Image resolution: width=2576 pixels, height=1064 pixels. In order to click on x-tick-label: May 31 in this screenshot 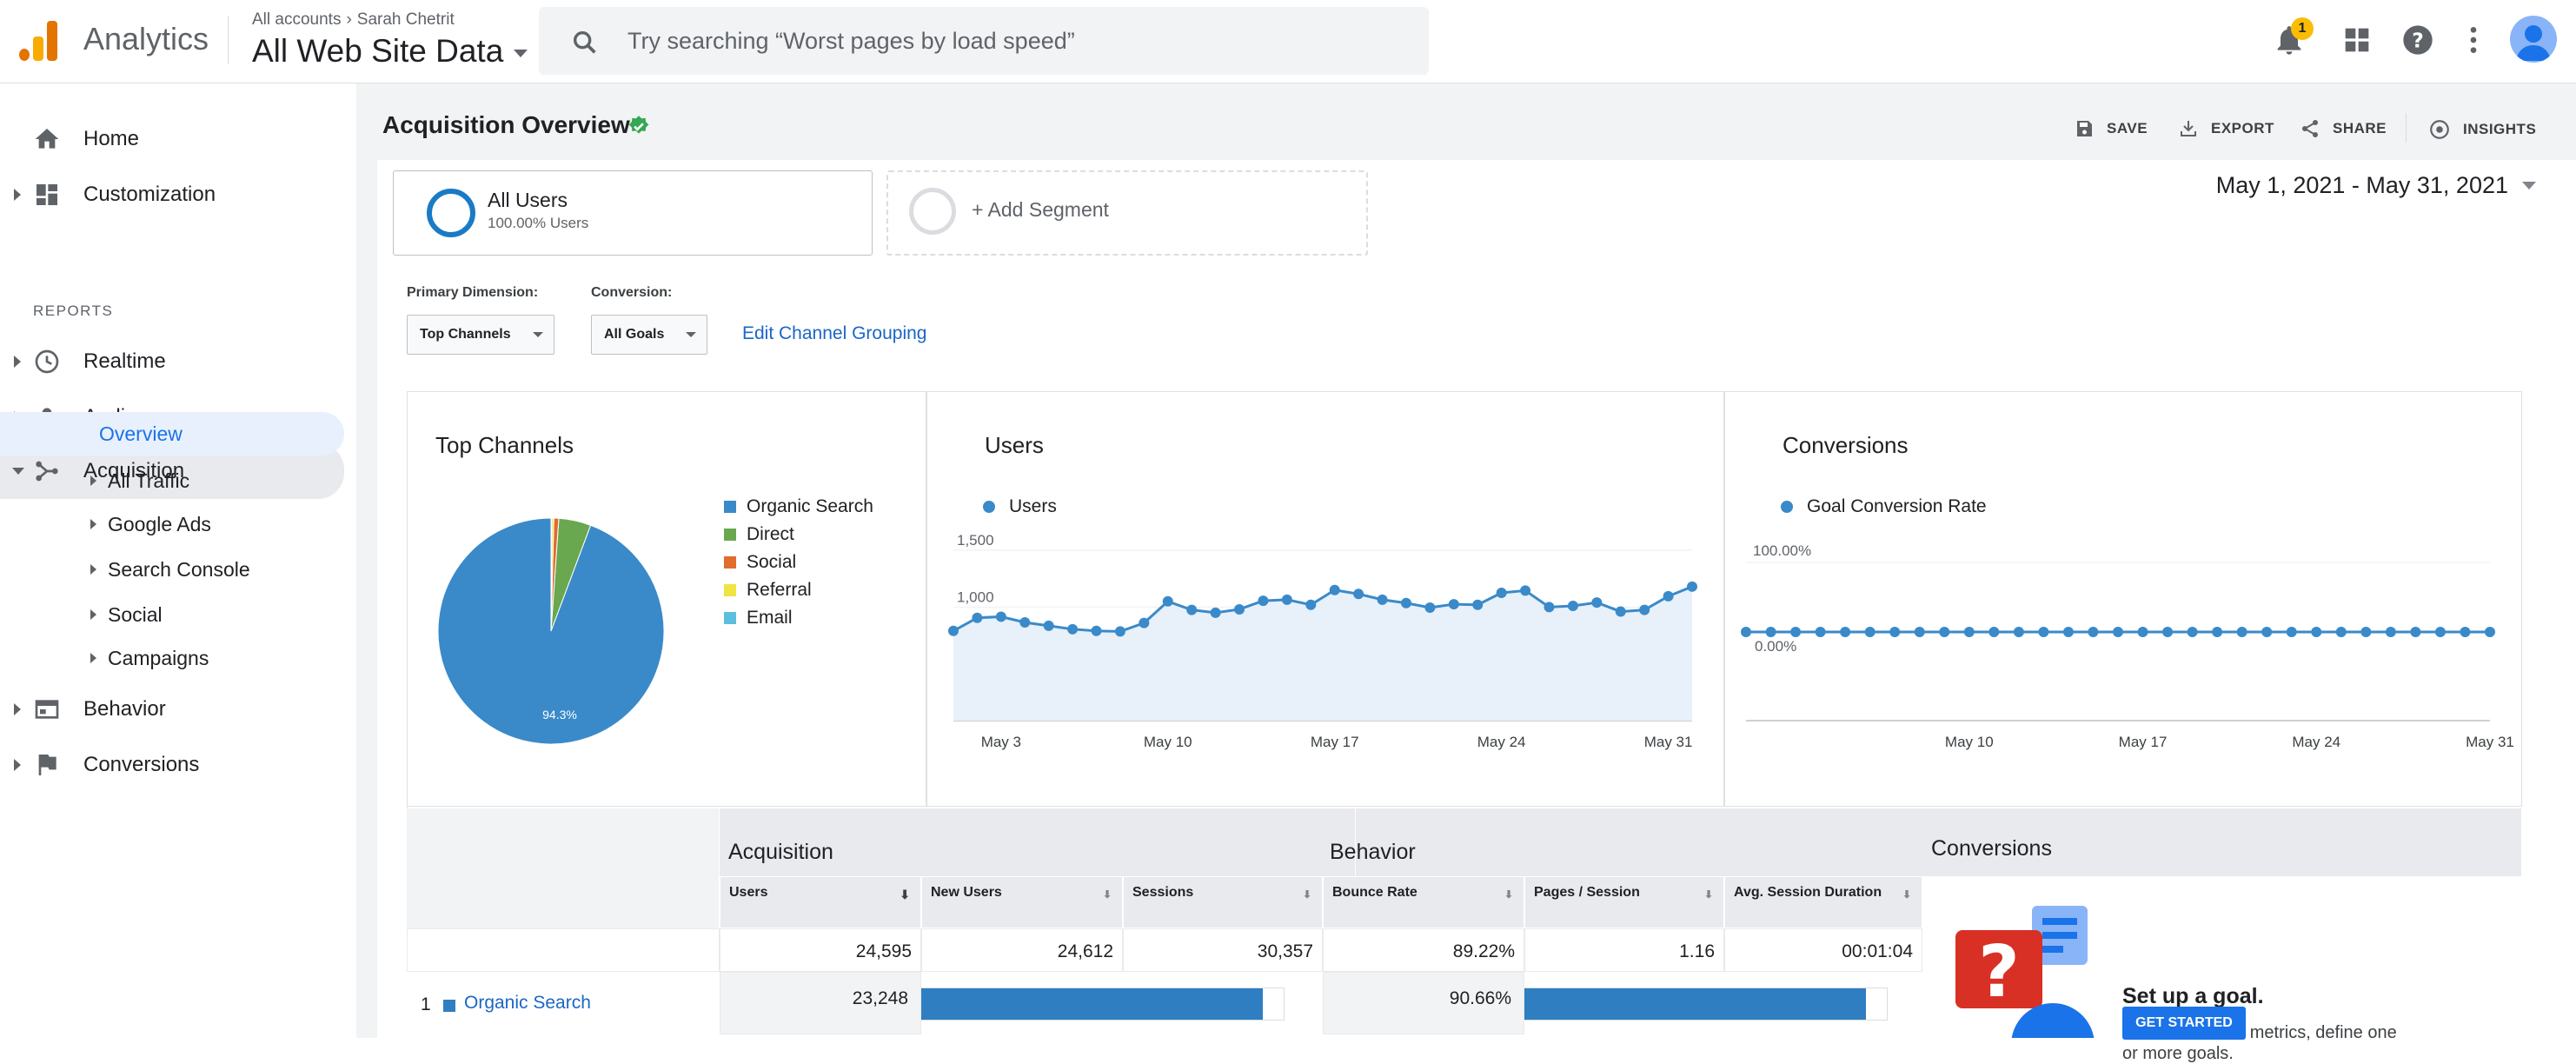, I will do `click(1668, 742)`.